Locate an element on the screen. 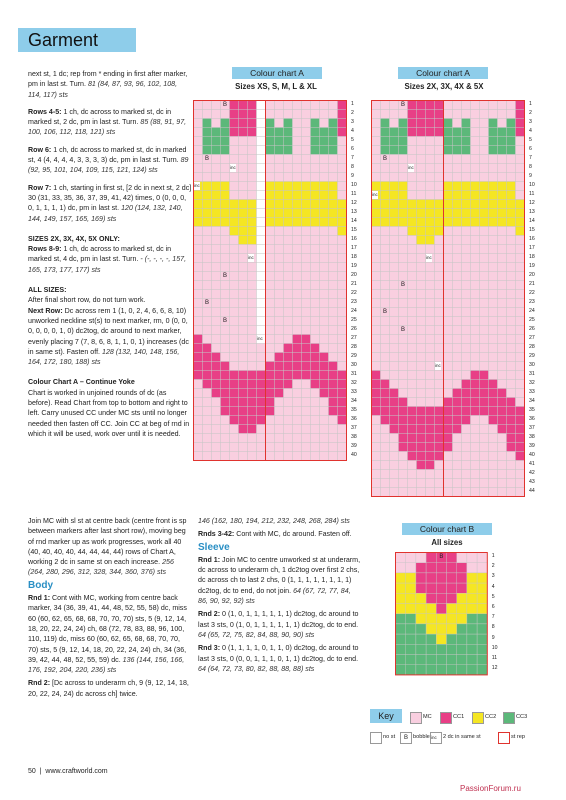 The height and width of the screenshot is (800, 566). row-number: 10 is located at coordinates (532, 185).